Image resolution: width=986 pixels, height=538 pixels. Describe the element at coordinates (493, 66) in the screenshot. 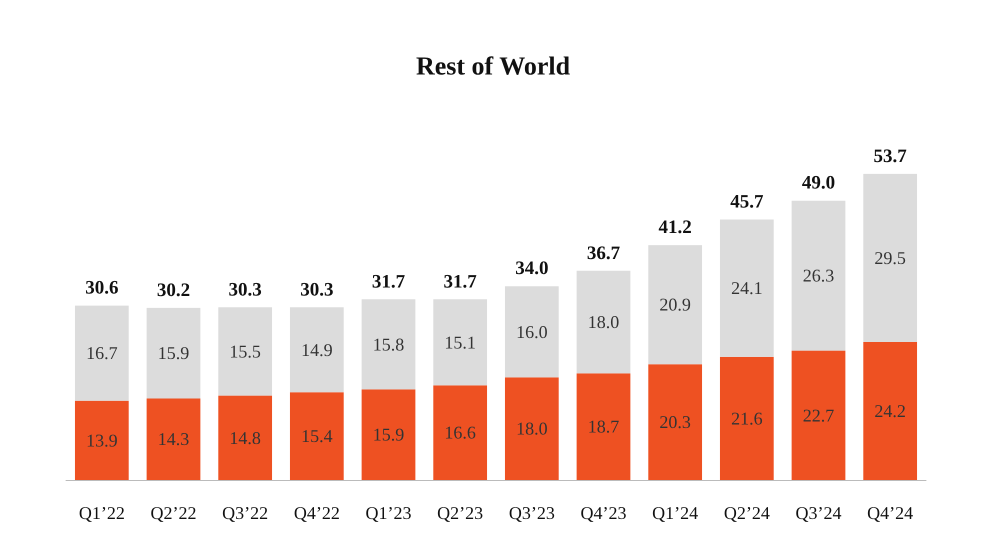

I see `chart-title: Rest of World` at that location.